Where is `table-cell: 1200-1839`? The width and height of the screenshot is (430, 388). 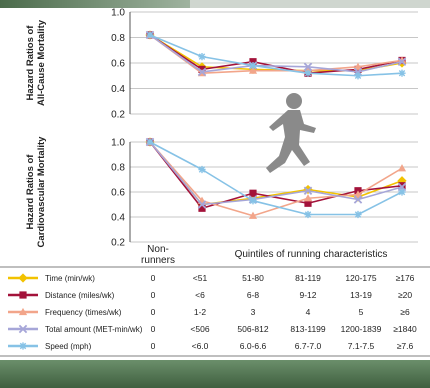 table-cell: 1200-1839 is located at coordinates (361, 329).